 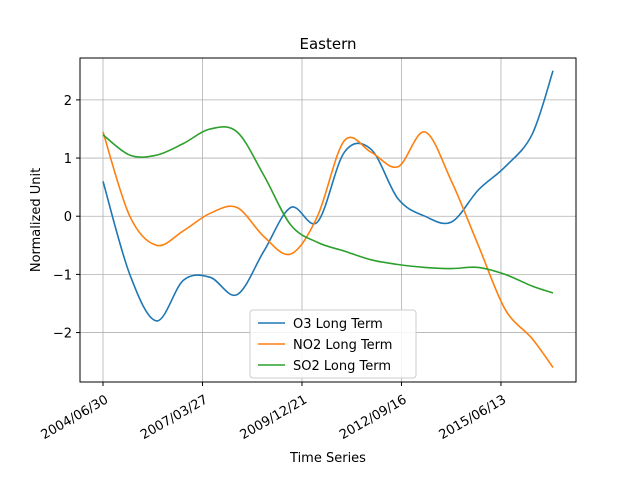 What do you see at coordinates (62, 275) in the screenshot?
I see `y-tick-label: −1` at bounding box center [62, 275].